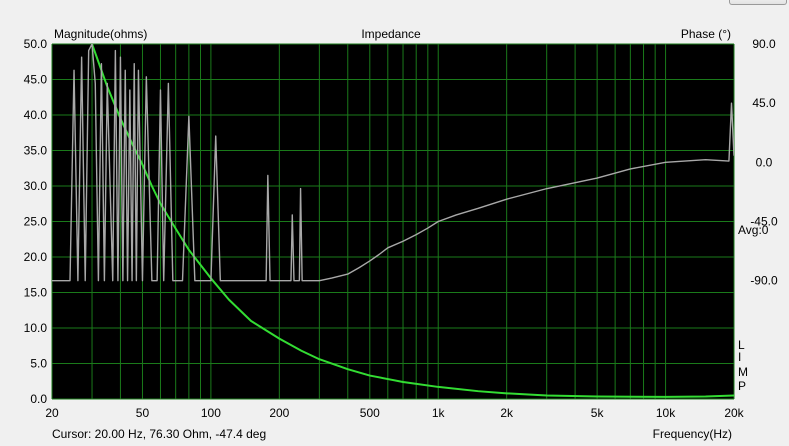  I want to click on right-axis-label: Phase (°), so click(706, 34).